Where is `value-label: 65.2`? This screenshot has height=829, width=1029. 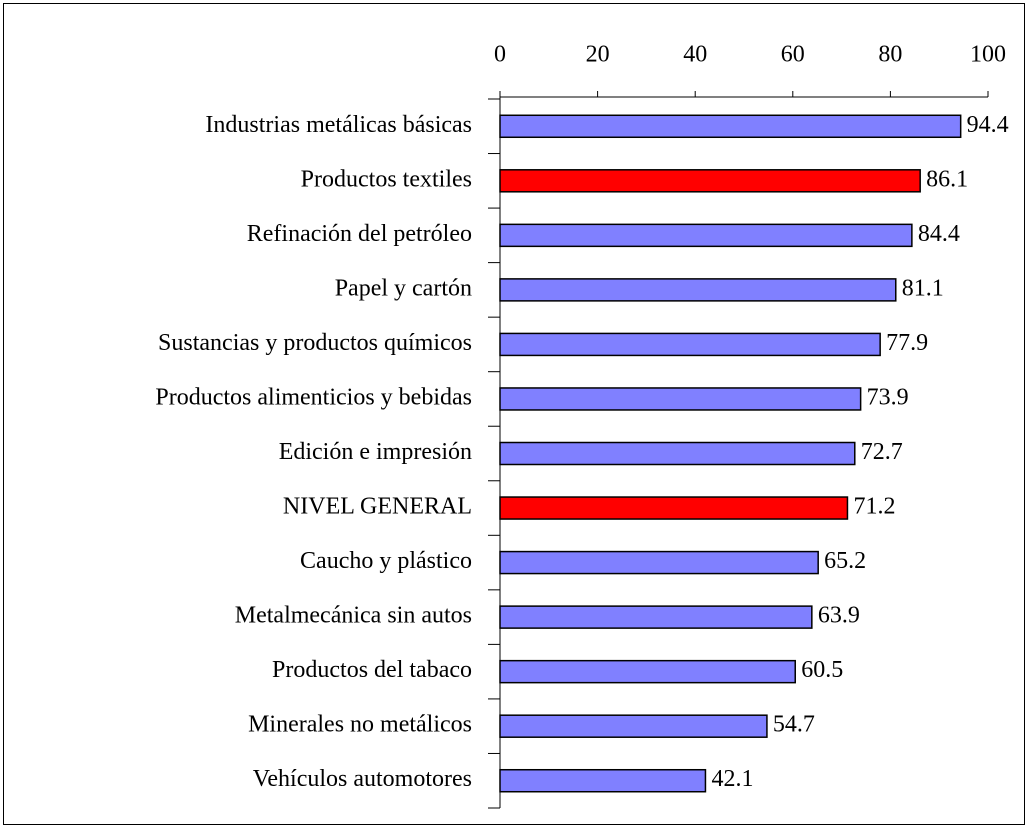
value-label: 65.2 is located at coordinates (845, 561).